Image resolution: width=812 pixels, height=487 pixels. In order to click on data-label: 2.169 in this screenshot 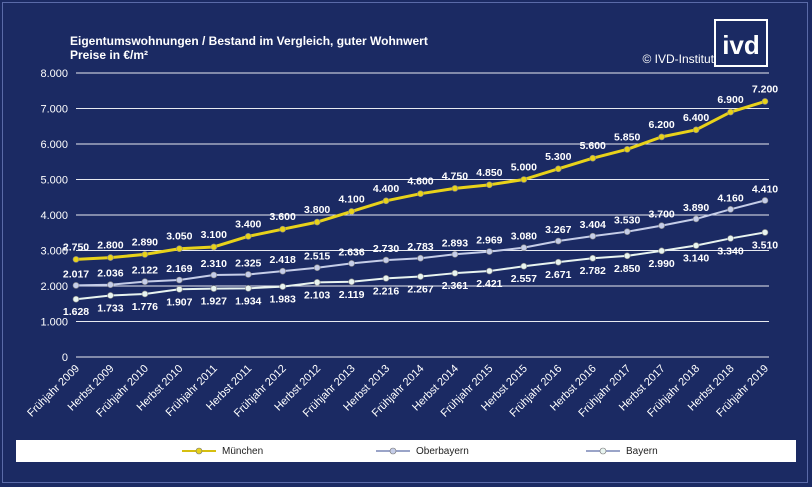, I will do `click(179, 269)`.